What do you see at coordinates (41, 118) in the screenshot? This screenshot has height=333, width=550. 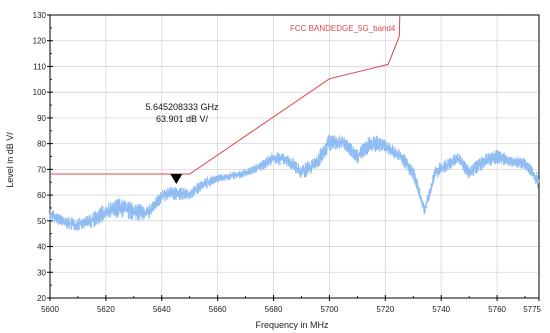 I see `y-tick-label: 90` at bounding box center [41, 118].